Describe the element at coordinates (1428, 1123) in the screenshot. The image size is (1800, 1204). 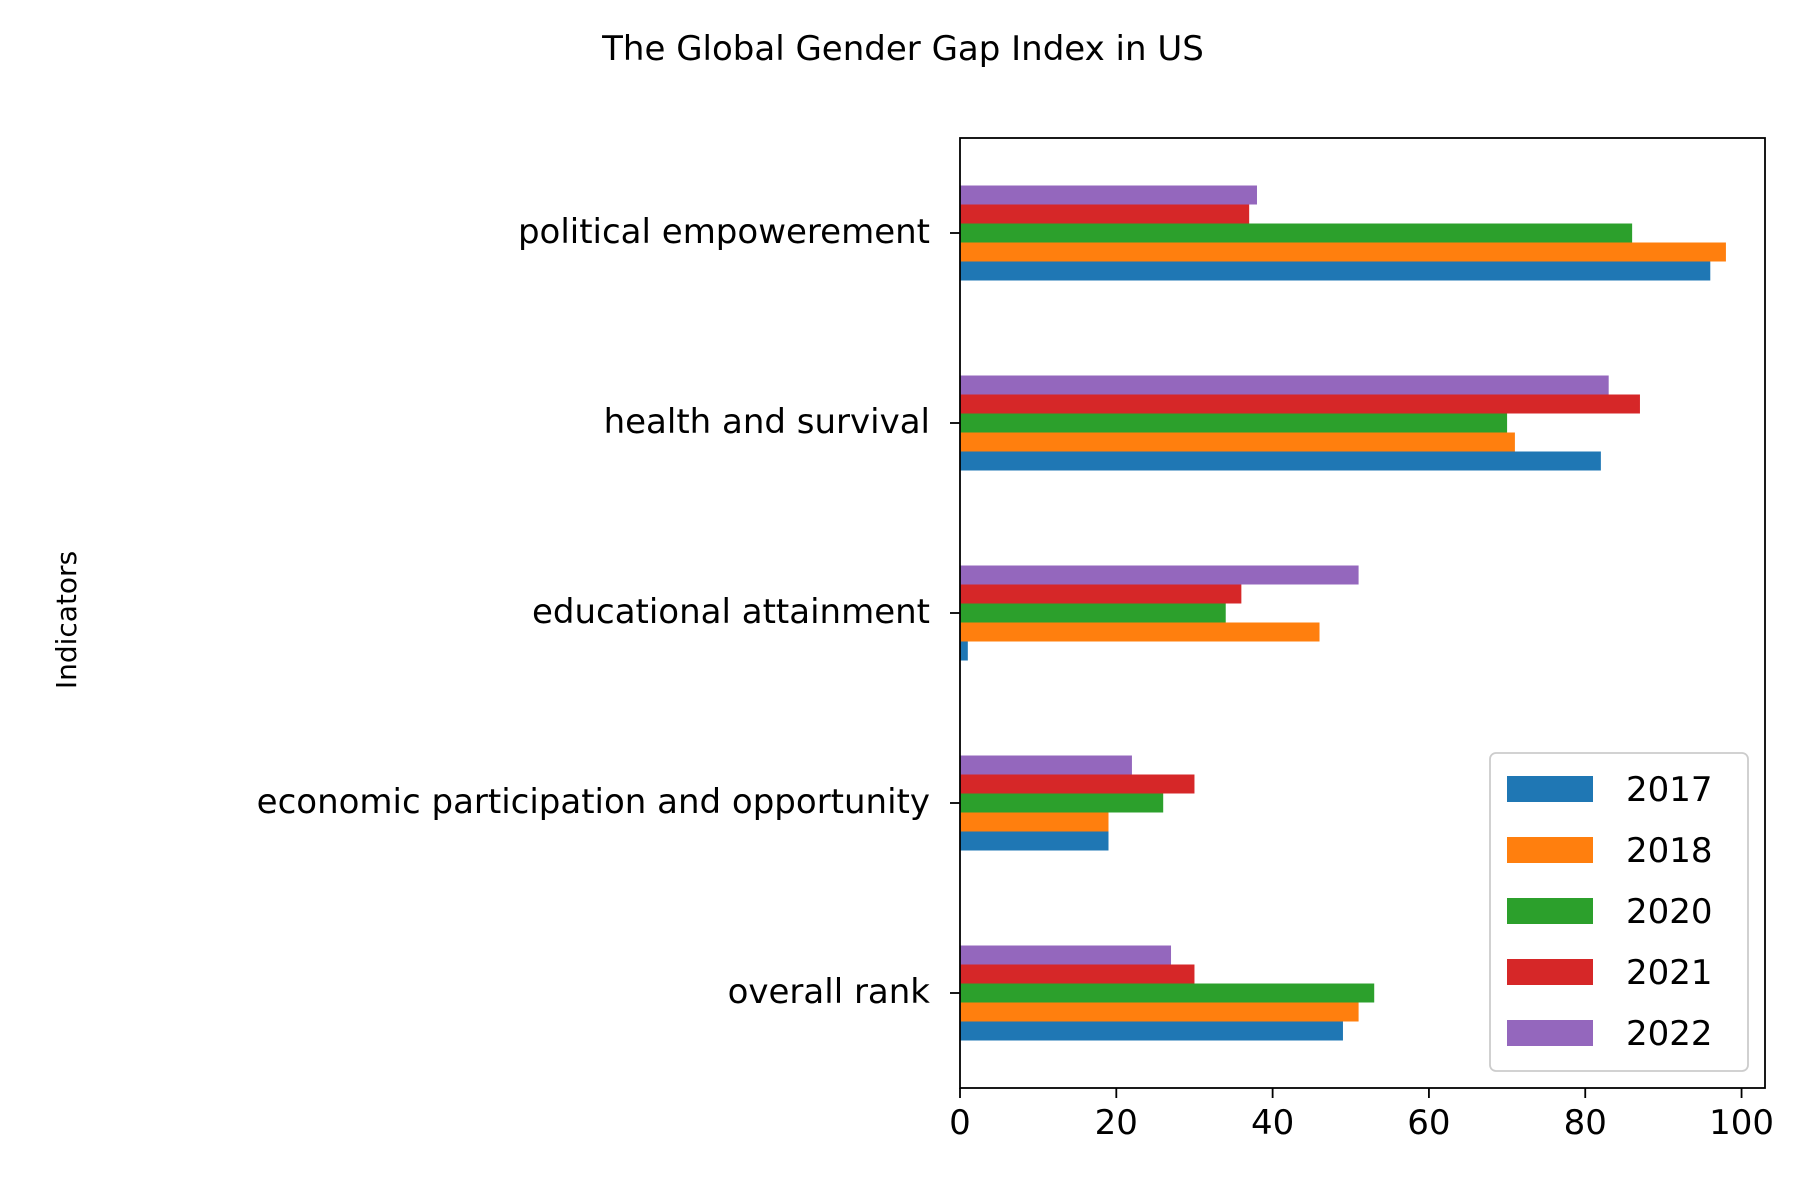
I see `x-tick-label: 60` at that location.